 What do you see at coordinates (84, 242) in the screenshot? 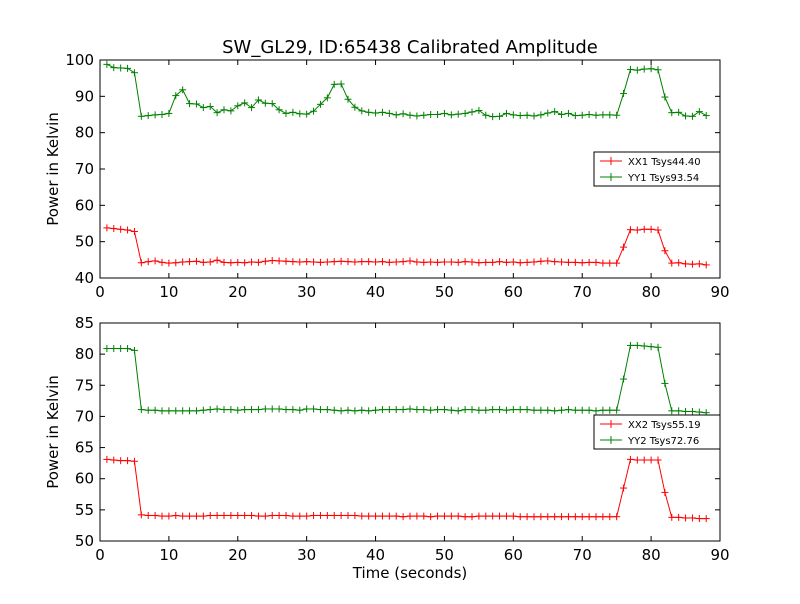
I see `y-tick-label: 50` at bounding box center [84, 242].